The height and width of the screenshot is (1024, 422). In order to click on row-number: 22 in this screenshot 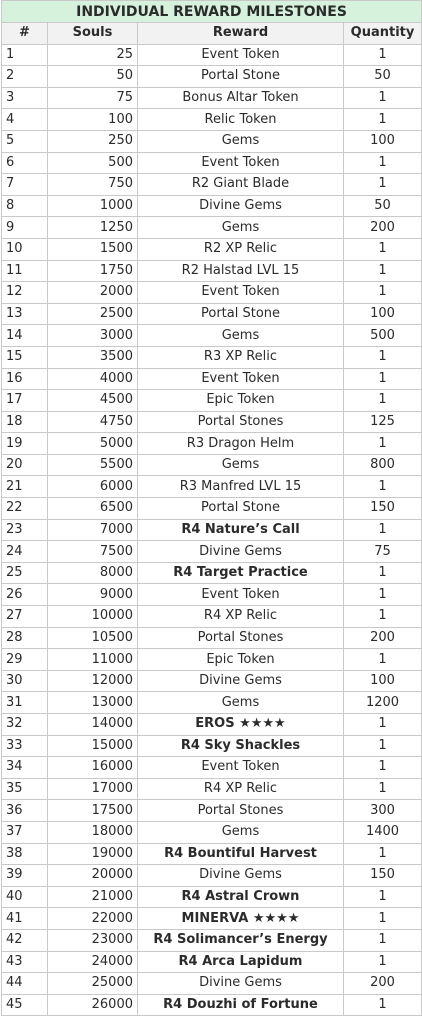, I will do `click(24, 508)`.